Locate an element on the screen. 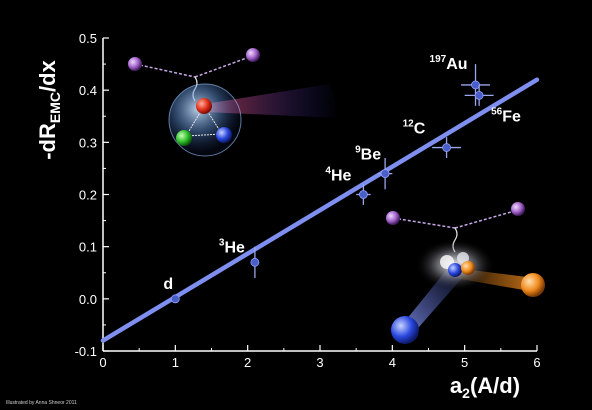 The height and width of the screenshot is (410, 592). electron-out-icon is located at coordinates (253, 55).